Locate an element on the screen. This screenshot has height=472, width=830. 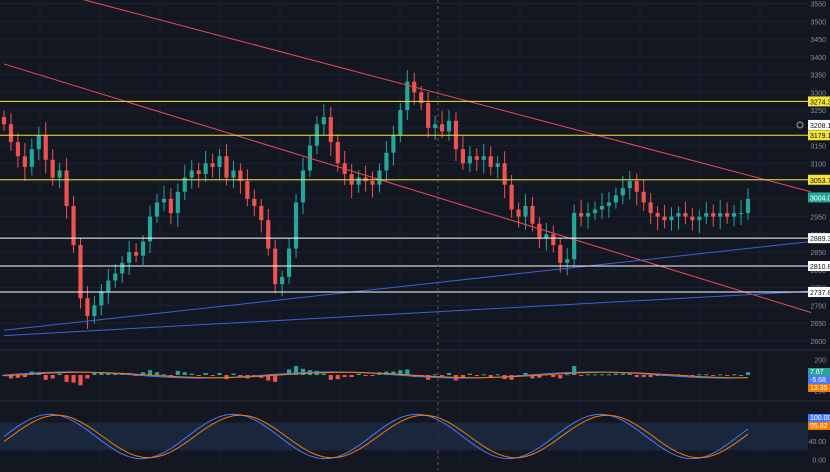
stoch-k-line is located at coordinates (376, 436).